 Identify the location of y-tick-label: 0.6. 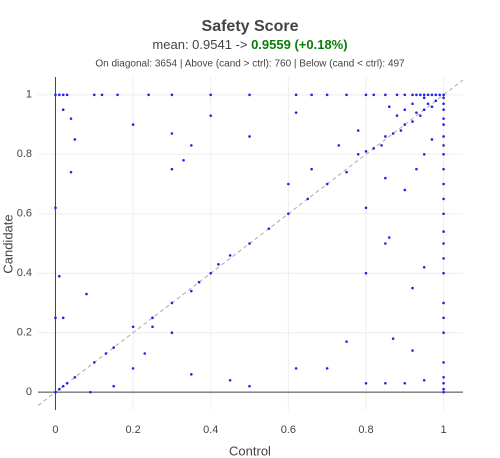
(24, 214).